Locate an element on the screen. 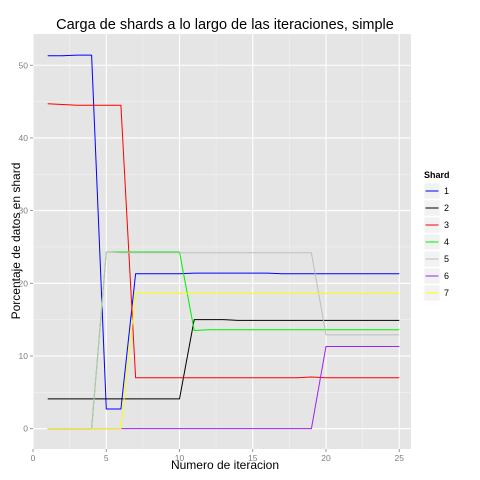 This screenshot has height=480, width=480. y-axis-ticks: 0 10 20 30 40 50 is located at coordinates (26, 247).